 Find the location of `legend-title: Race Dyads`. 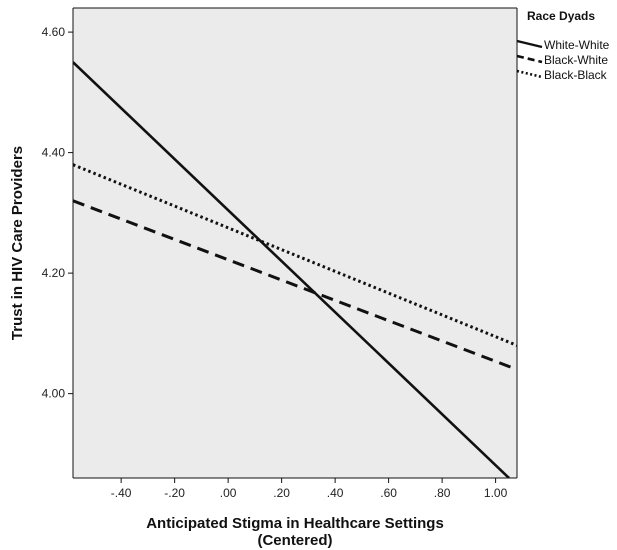

legend-title: Race Dyads is located at coordinates (561, 16).